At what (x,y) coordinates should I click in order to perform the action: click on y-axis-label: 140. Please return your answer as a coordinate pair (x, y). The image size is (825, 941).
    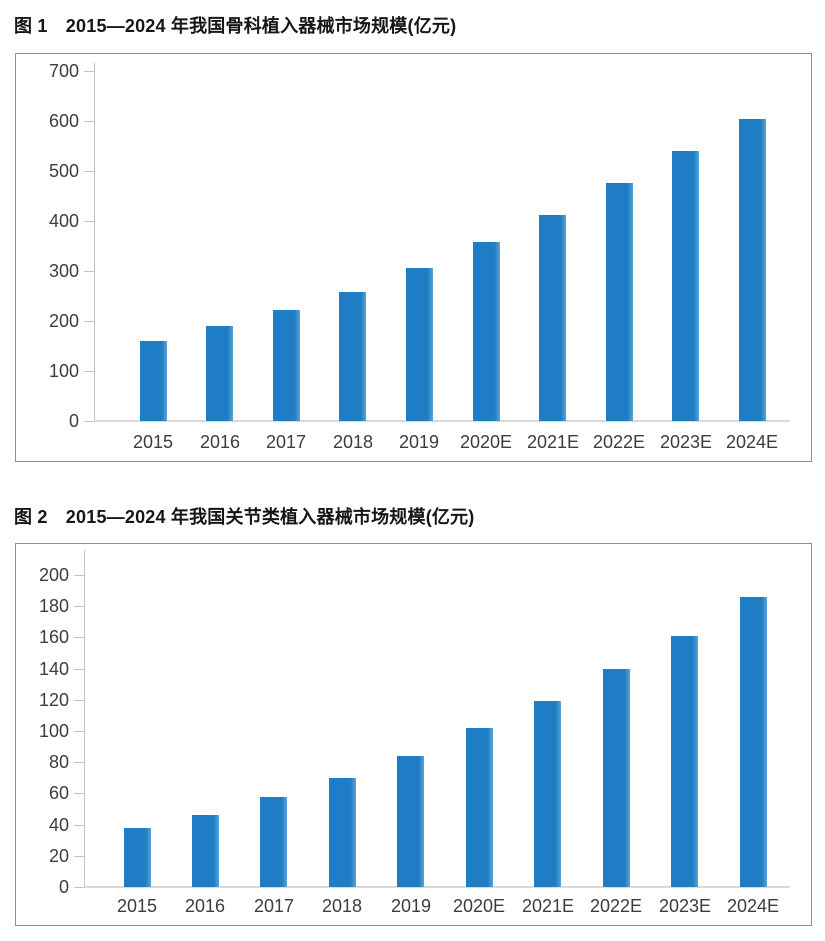
    Looking at the image, I should click on (53, 669).